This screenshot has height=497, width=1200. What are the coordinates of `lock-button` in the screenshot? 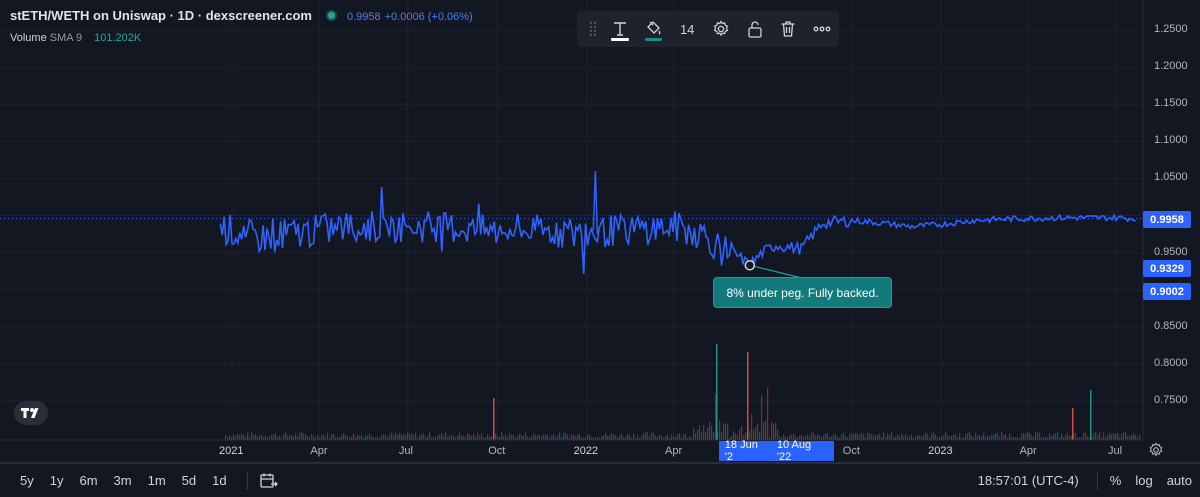 It's located at (755, 29).